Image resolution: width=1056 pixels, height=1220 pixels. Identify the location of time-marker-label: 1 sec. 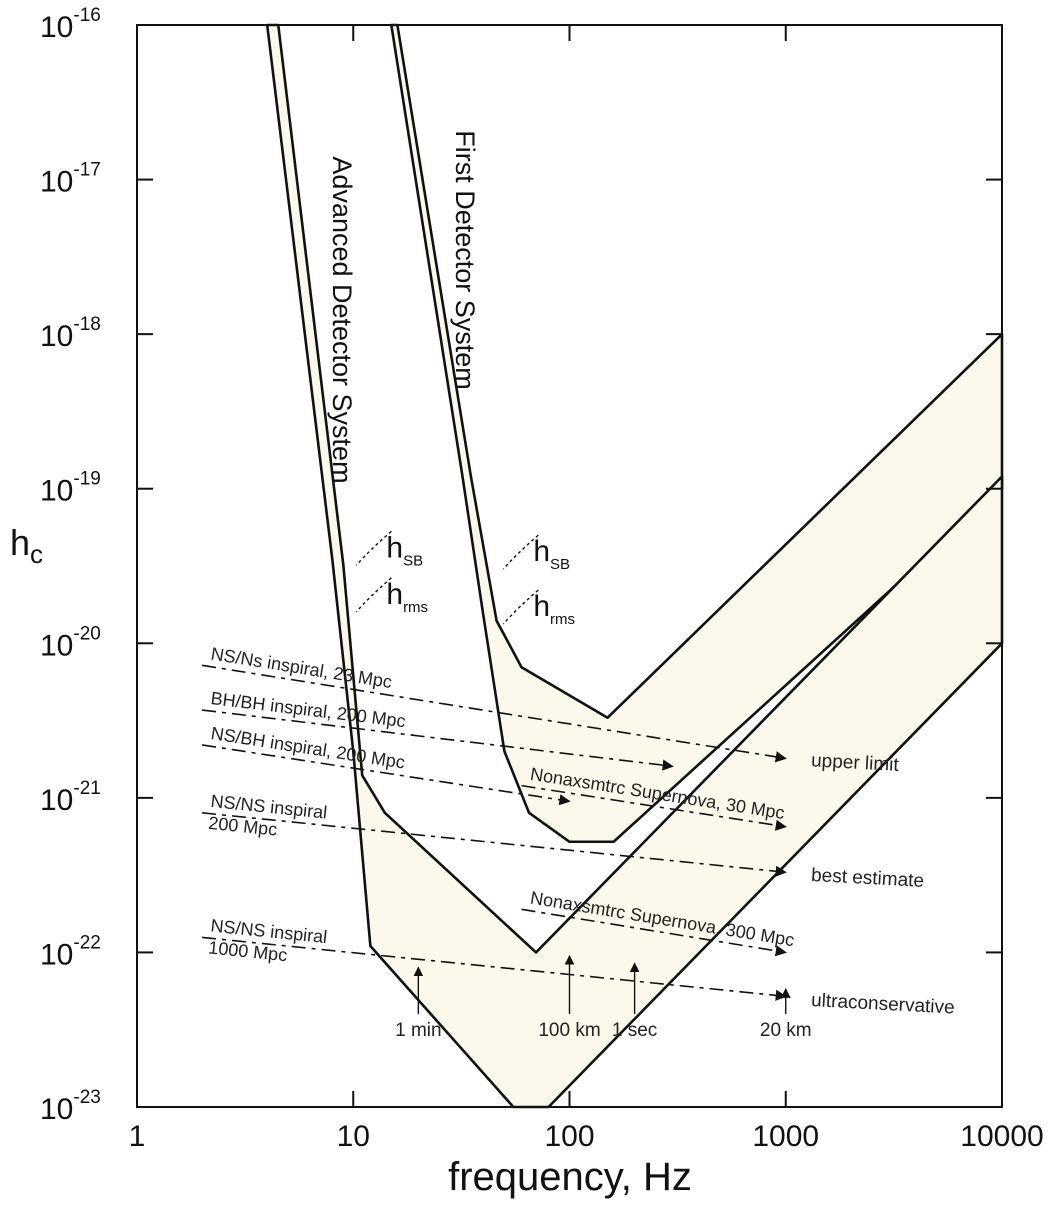
(634, 1030).